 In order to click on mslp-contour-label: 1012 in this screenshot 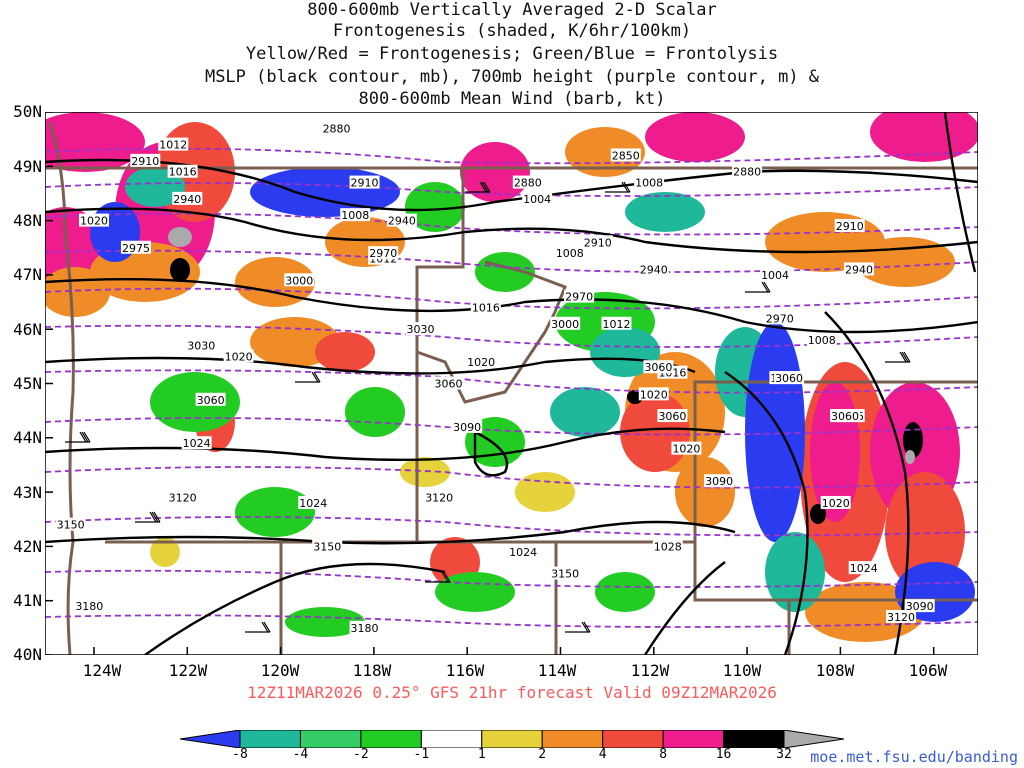, I will do `click(616, 323)`.